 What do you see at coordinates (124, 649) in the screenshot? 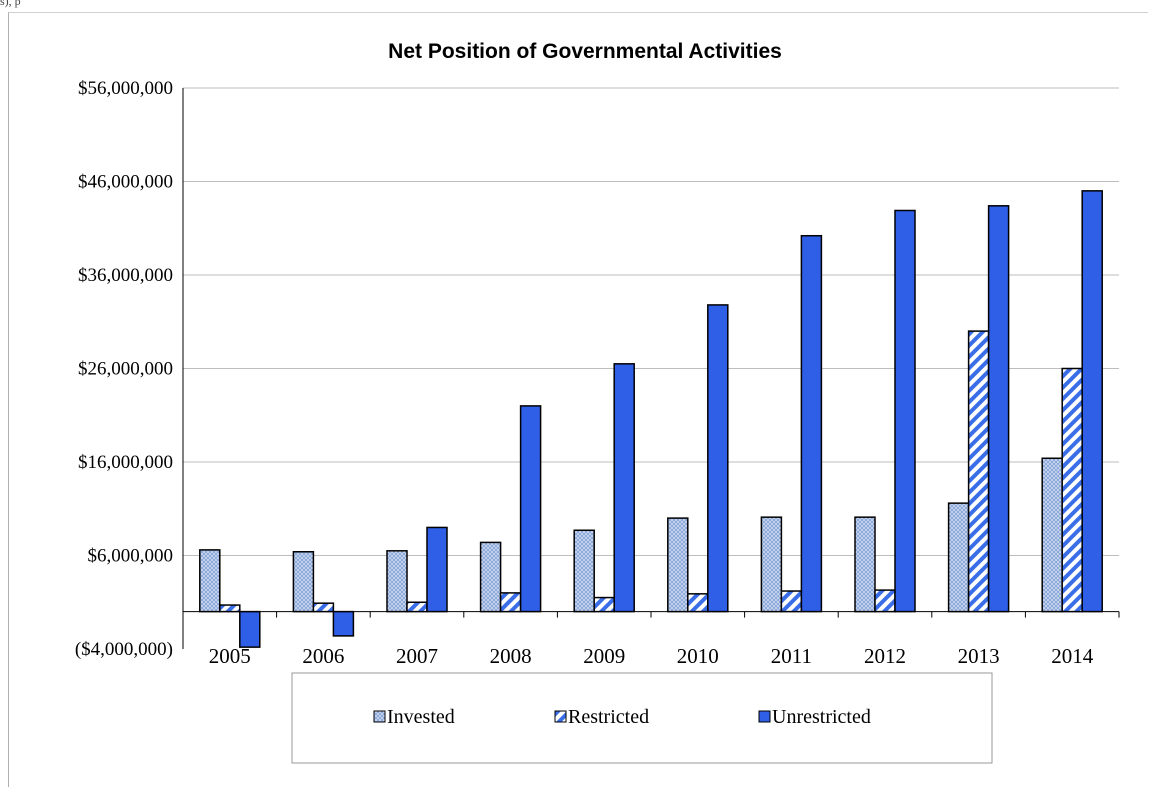
I see `y-tick-label: ($4,000,000)` at bounding box center [124, 649].